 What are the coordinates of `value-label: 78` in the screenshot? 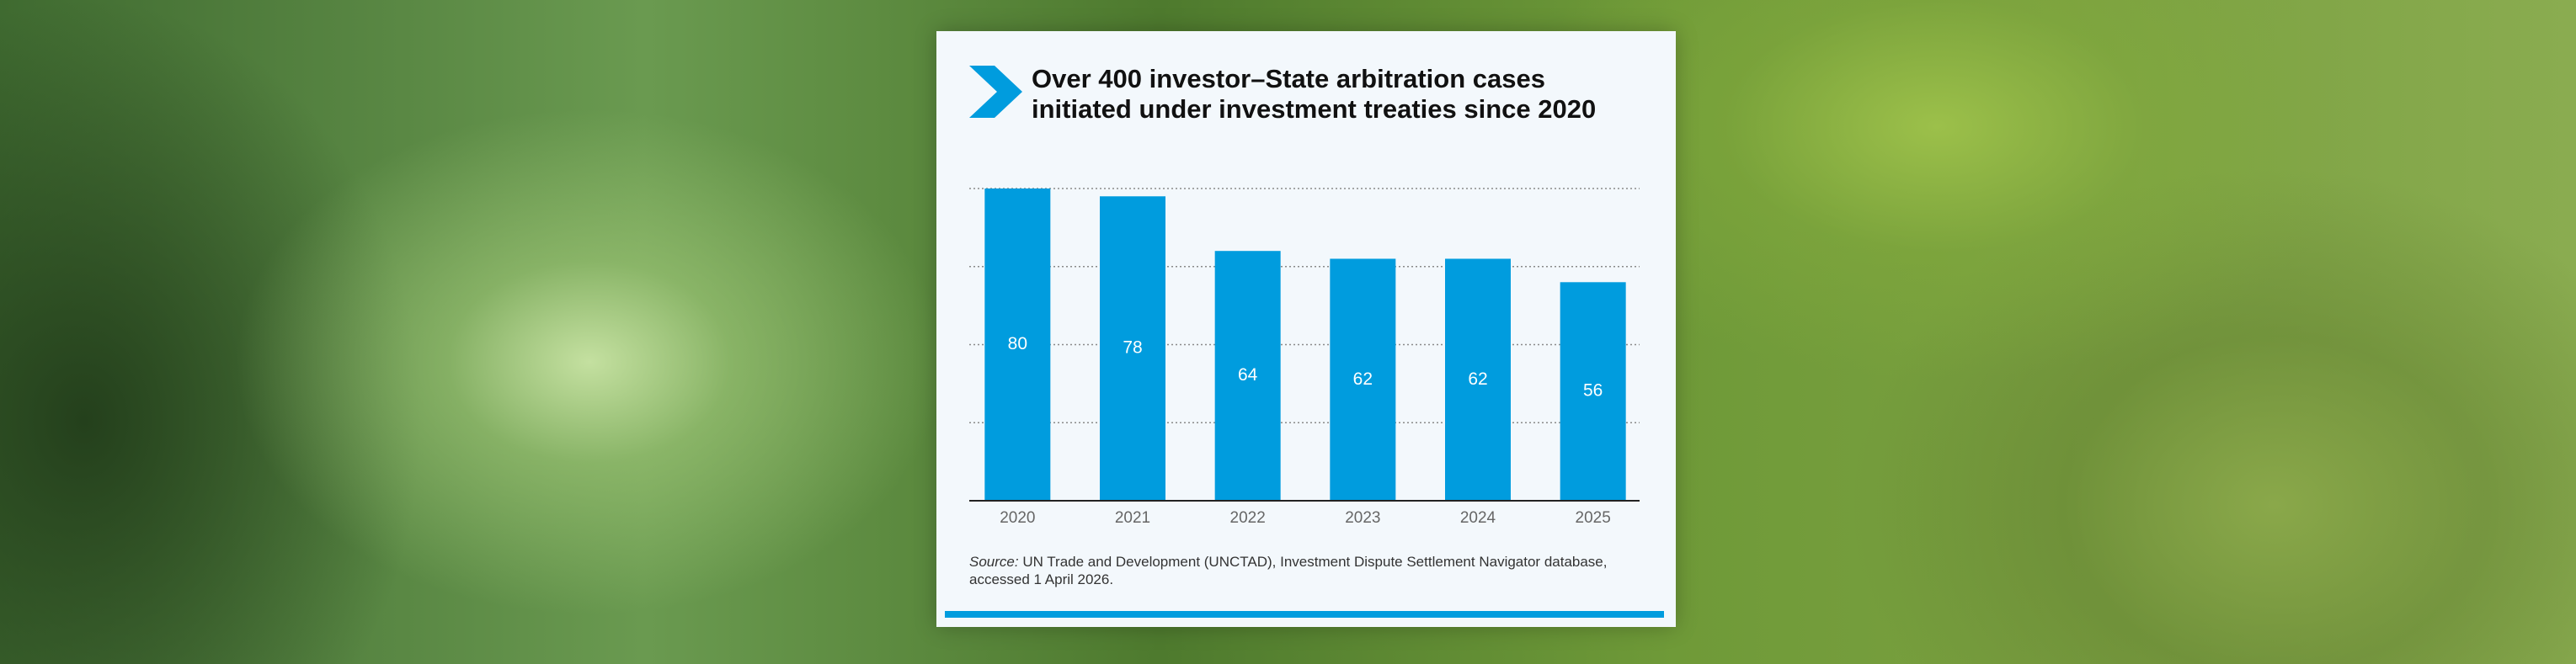 It's located at (1132, 348).